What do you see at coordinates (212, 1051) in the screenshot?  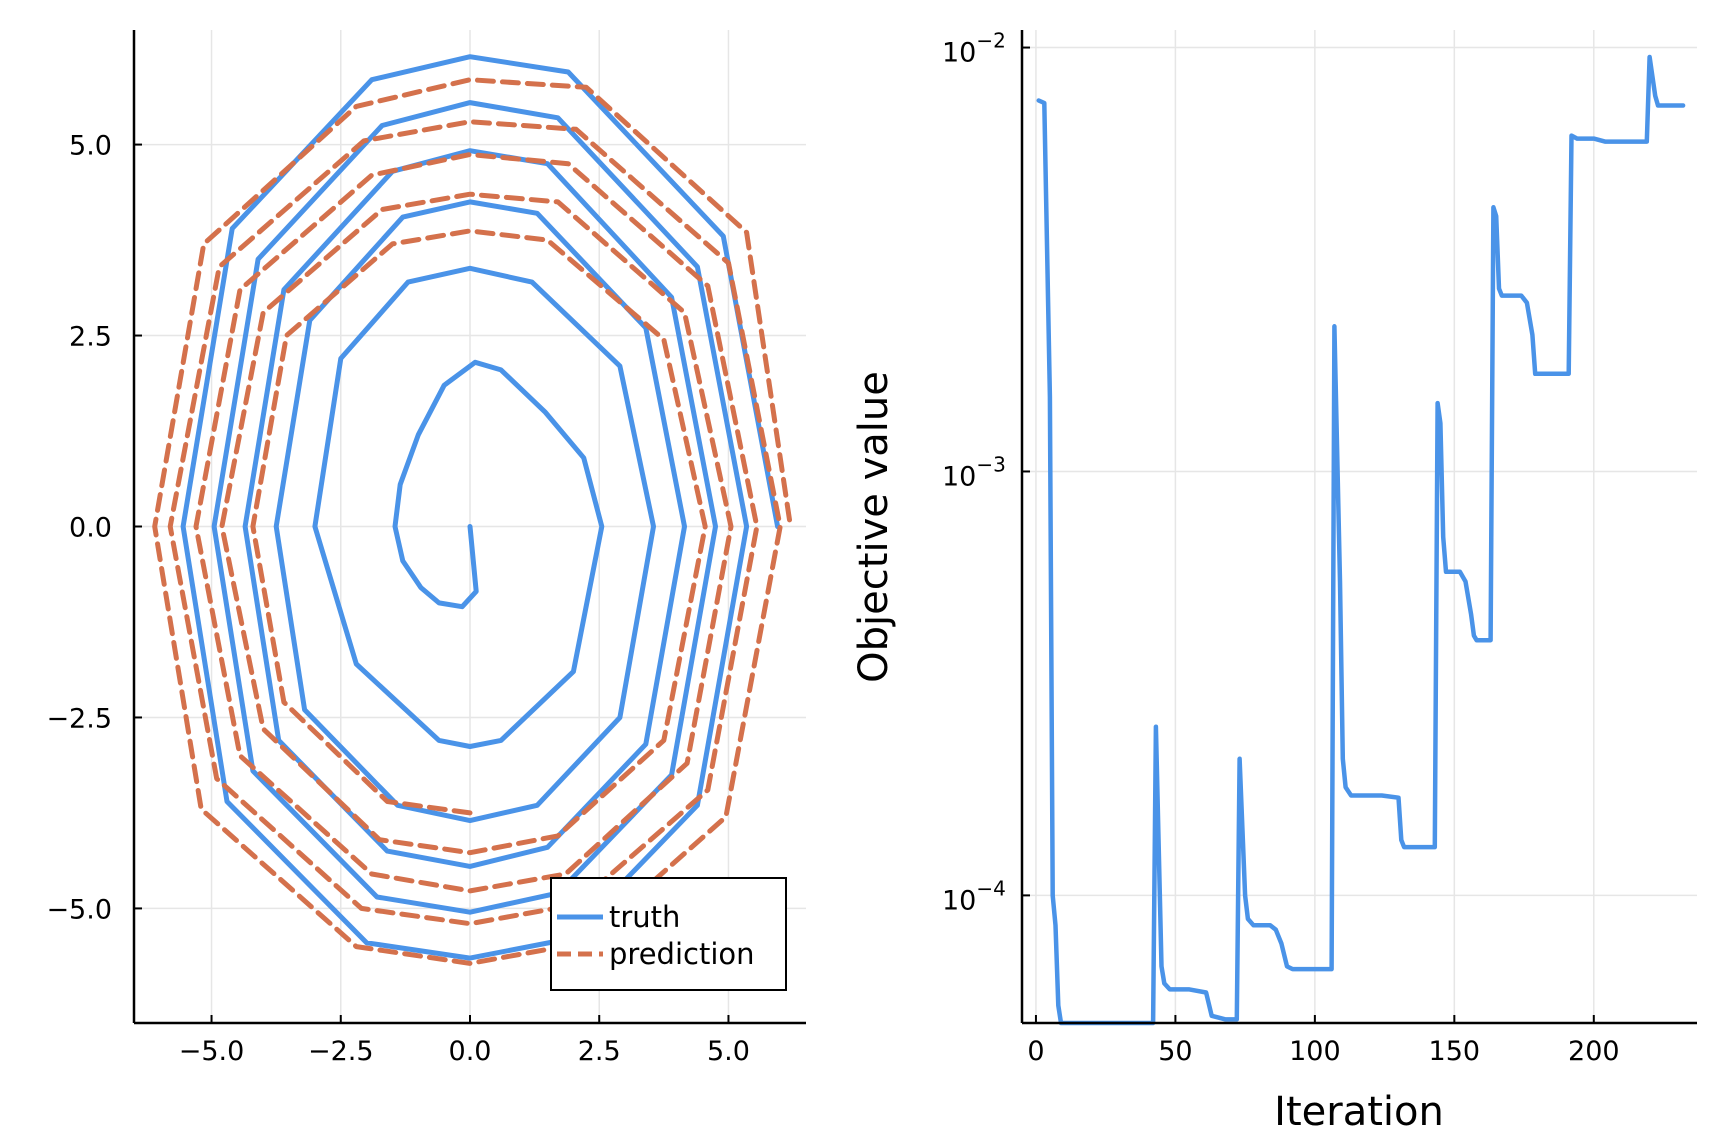 I see `trajectory-x-tick-label: −5.0` at bounding box center [212, 1051].